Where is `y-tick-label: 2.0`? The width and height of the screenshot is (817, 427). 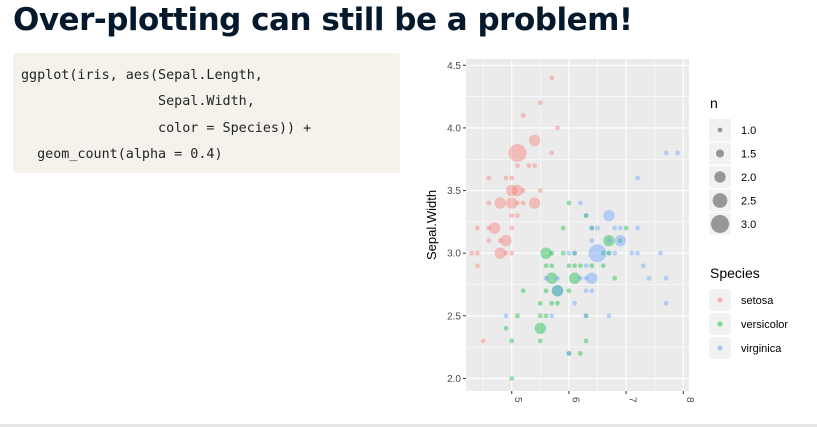
y-tick-label: 2.0 is located at coordinates (454, 379).